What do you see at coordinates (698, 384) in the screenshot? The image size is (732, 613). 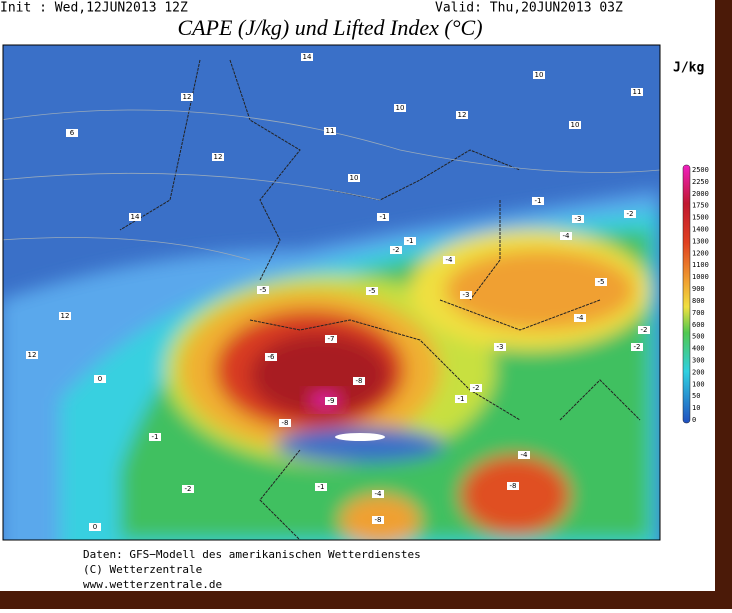 I see `colorbar-label: 100` at bounding box center [698, 384].